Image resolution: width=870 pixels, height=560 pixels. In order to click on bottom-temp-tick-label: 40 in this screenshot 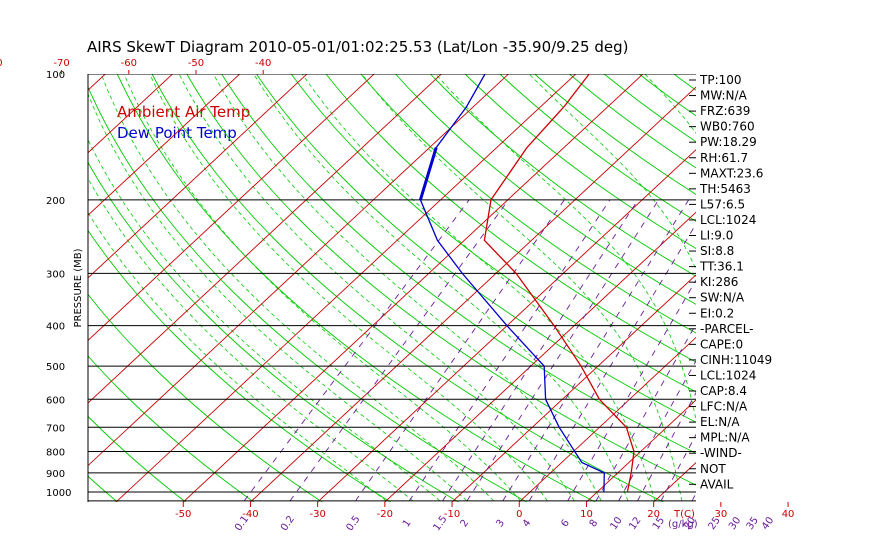, I will do `click(788, 514)`.